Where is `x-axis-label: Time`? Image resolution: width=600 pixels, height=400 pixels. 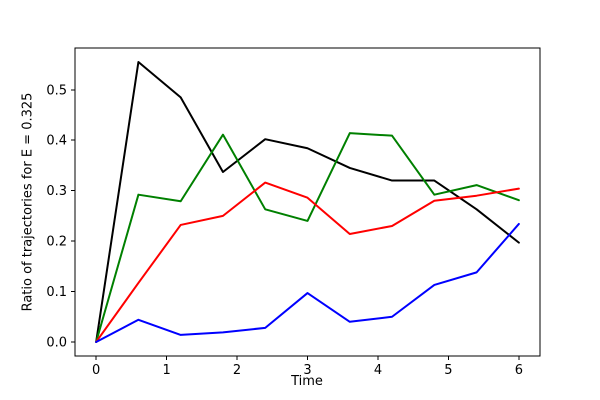
x-axis-label: Time is located at coordinates (307, 381).